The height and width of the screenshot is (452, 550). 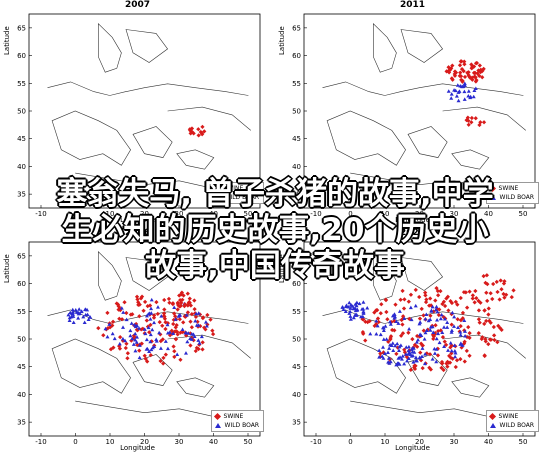 What do you see at coordinates (296, 84) in the screenshot?
I see `y-tick-label: 55` at bounding box center [296, 84].